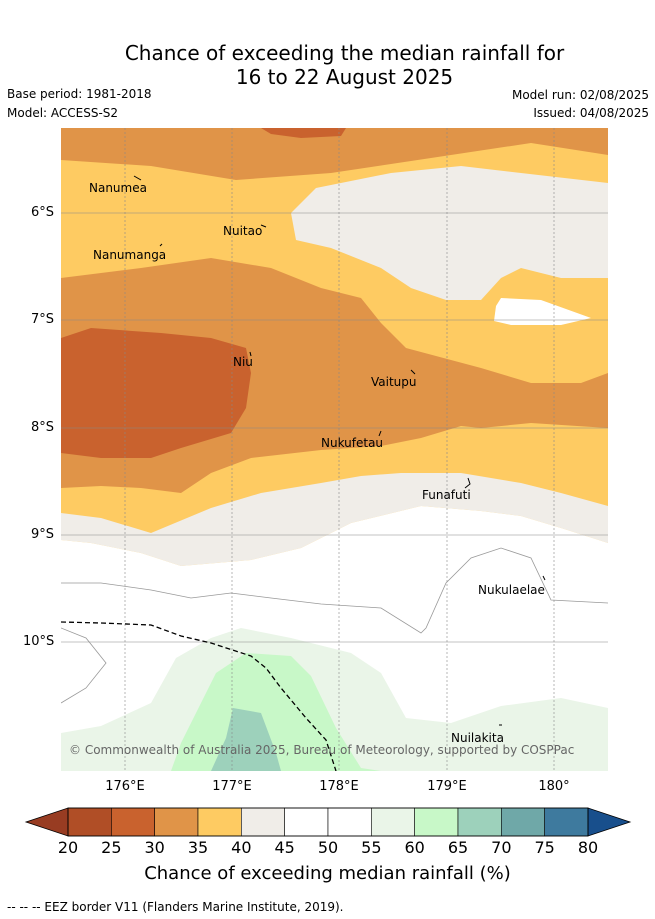 The width and height of the screenshot is (655, 919). Describe the element at coordinates (339, 786) in the screenshot. I see `lon-tick-label: 178°E` at that location.